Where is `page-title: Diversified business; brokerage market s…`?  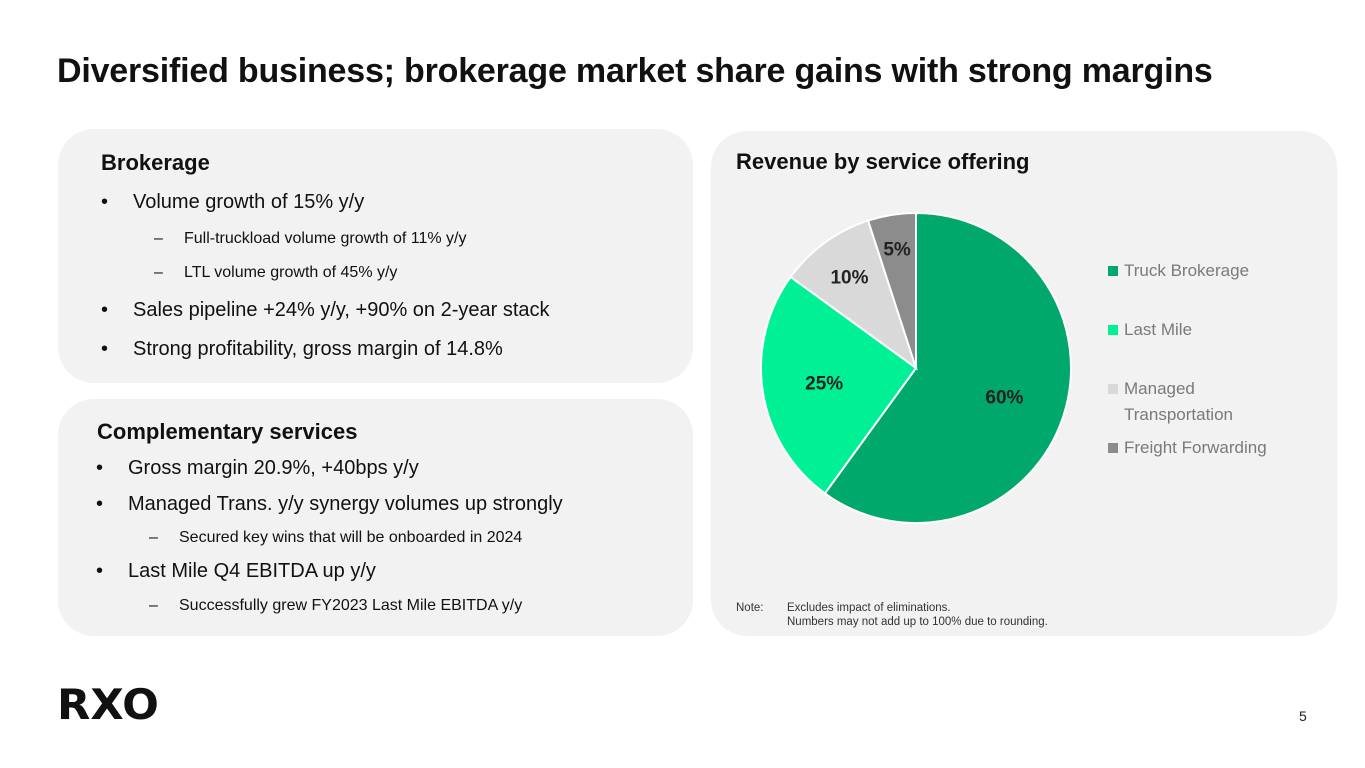
page-title: Diversified business; brokerage market s… is located at coordinates (635, 71).